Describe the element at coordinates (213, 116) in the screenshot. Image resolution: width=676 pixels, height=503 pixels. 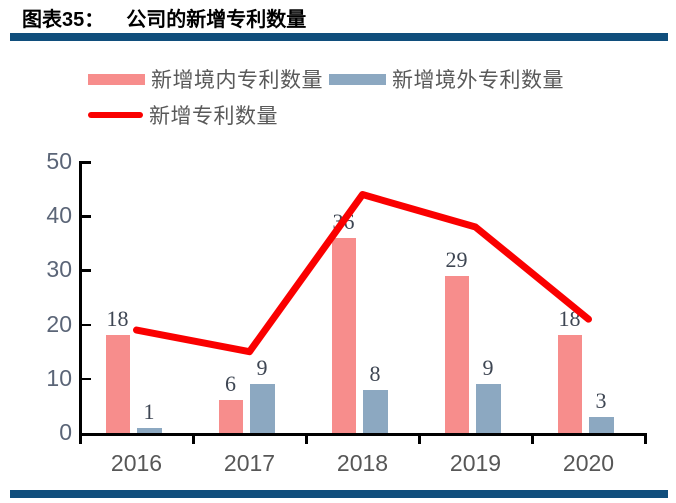
I see `legend-label-total: 新增专利数量` at that location.